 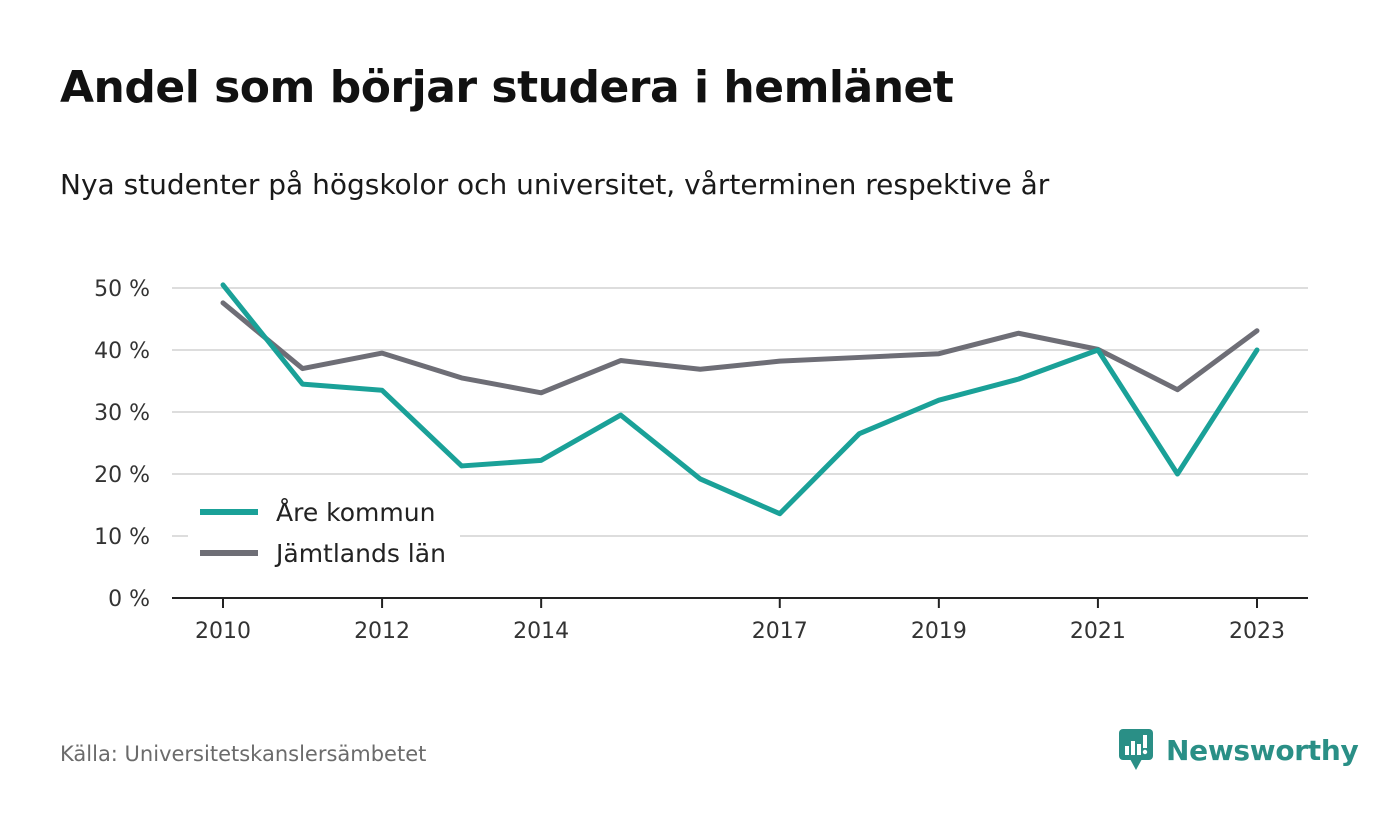 I want to click on y-tick-label: 20 %, so click(x=122, y=475).